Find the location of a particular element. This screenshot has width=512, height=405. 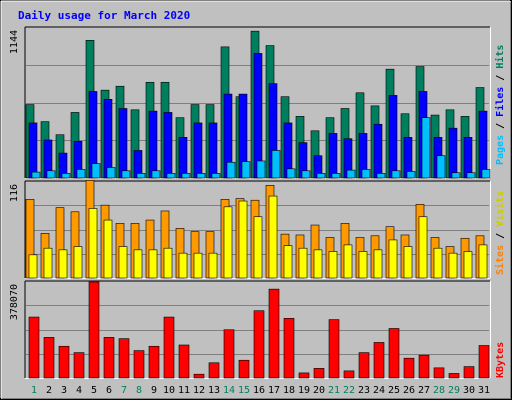

legend: KBytes is located at coordinates (500, 360).